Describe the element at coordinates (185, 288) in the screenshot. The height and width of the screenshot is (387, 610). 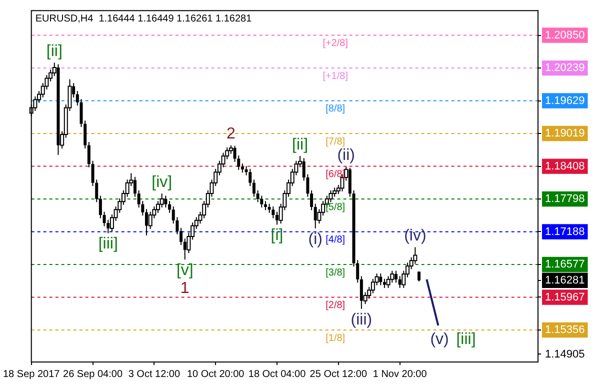
I see `annotation: 1` at that location.